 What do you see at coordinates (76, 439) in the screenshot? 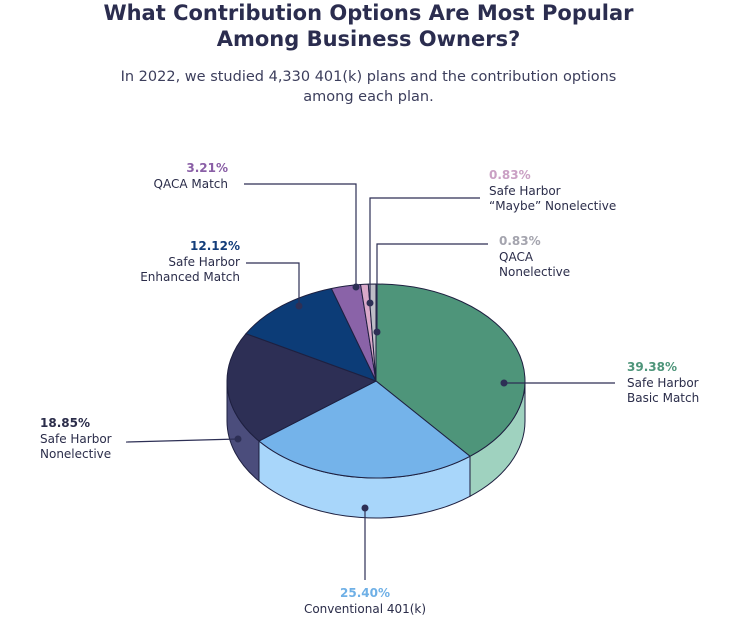
I see `slice-name-2-line-0: Safe Harbor` at bounding box center [76, 439].